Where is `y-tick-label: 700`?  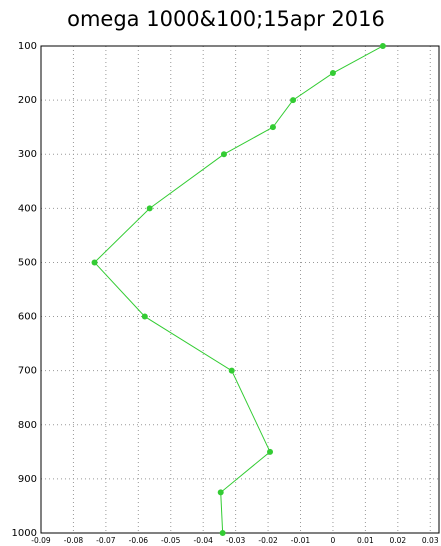 y-tick-label: 700 is located at coordinates (27, 371).